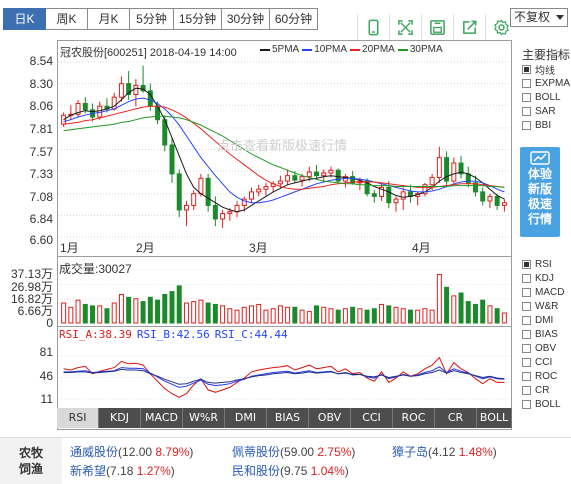 The width and height of the screenshot is (571, 484). What do you see at coordinates (293, 19) in the screenshot?
I see `tab-60min: 60分钟` at bounding box center [293, 19].